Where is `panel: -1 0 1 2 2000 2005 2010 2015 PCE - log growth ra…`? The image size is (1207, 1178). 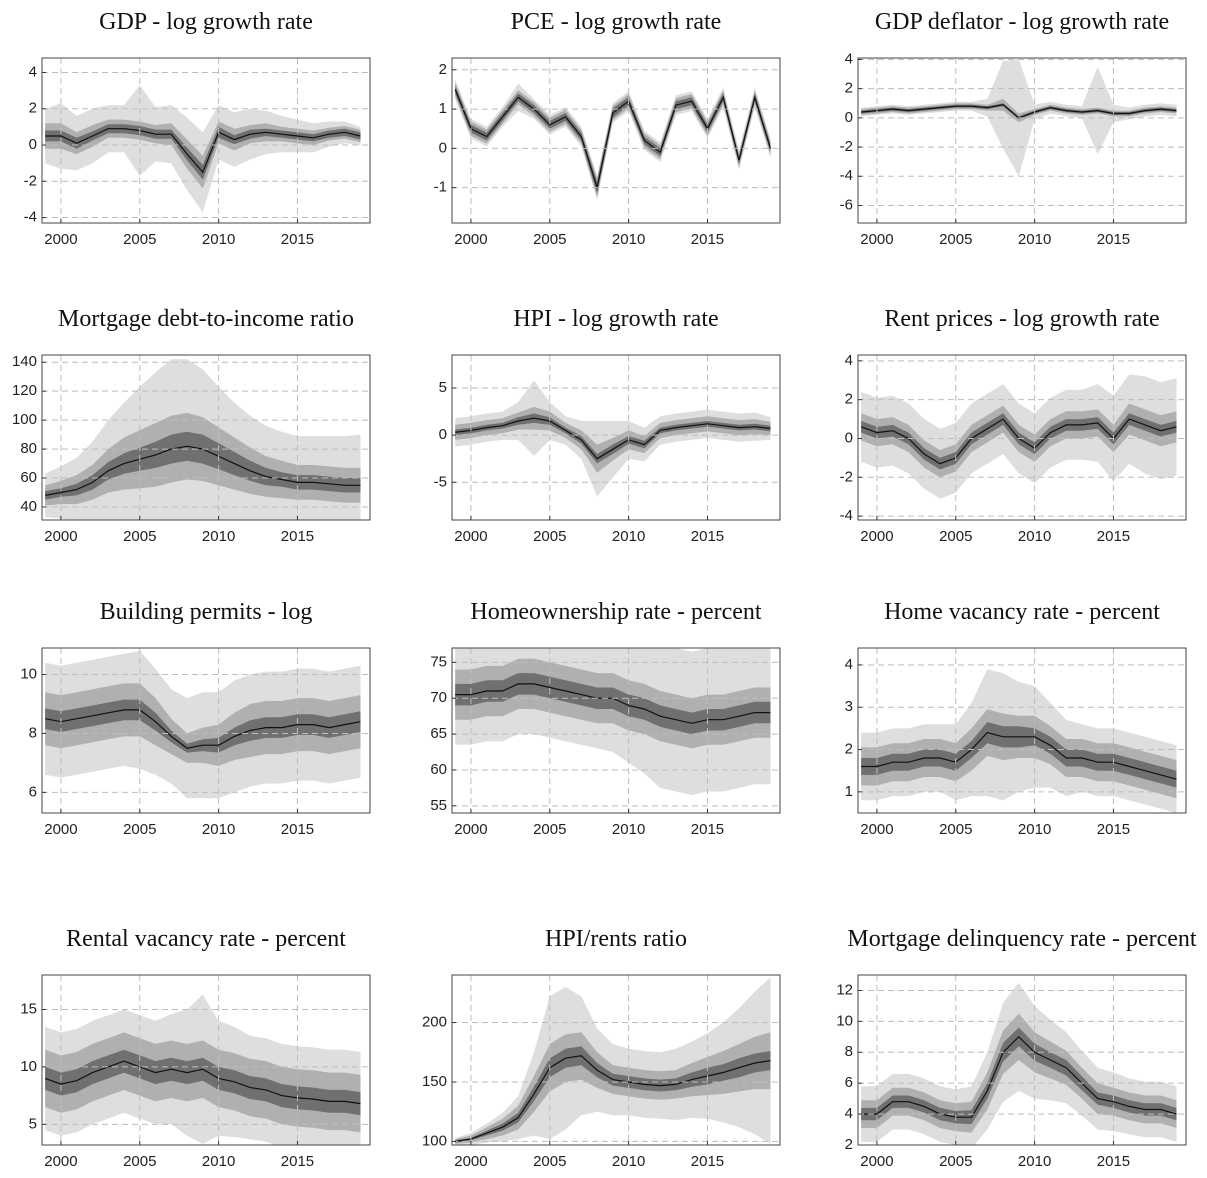
panel: -1 0 1 2 2000 2005 2010 2015 PCE - log growth ra… is located at coordinates (607, 128).